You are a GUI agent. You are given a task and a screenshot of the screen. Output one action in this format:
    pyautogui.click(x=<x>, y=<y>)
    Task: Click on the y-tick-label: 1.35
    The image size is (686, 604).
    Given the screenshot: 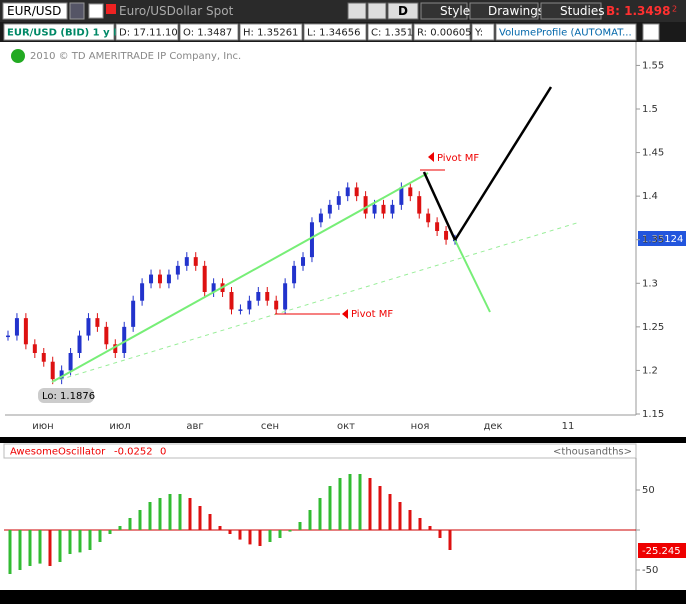 What is the action you would take?
    pyautogui.click(x=653, y=240)
    